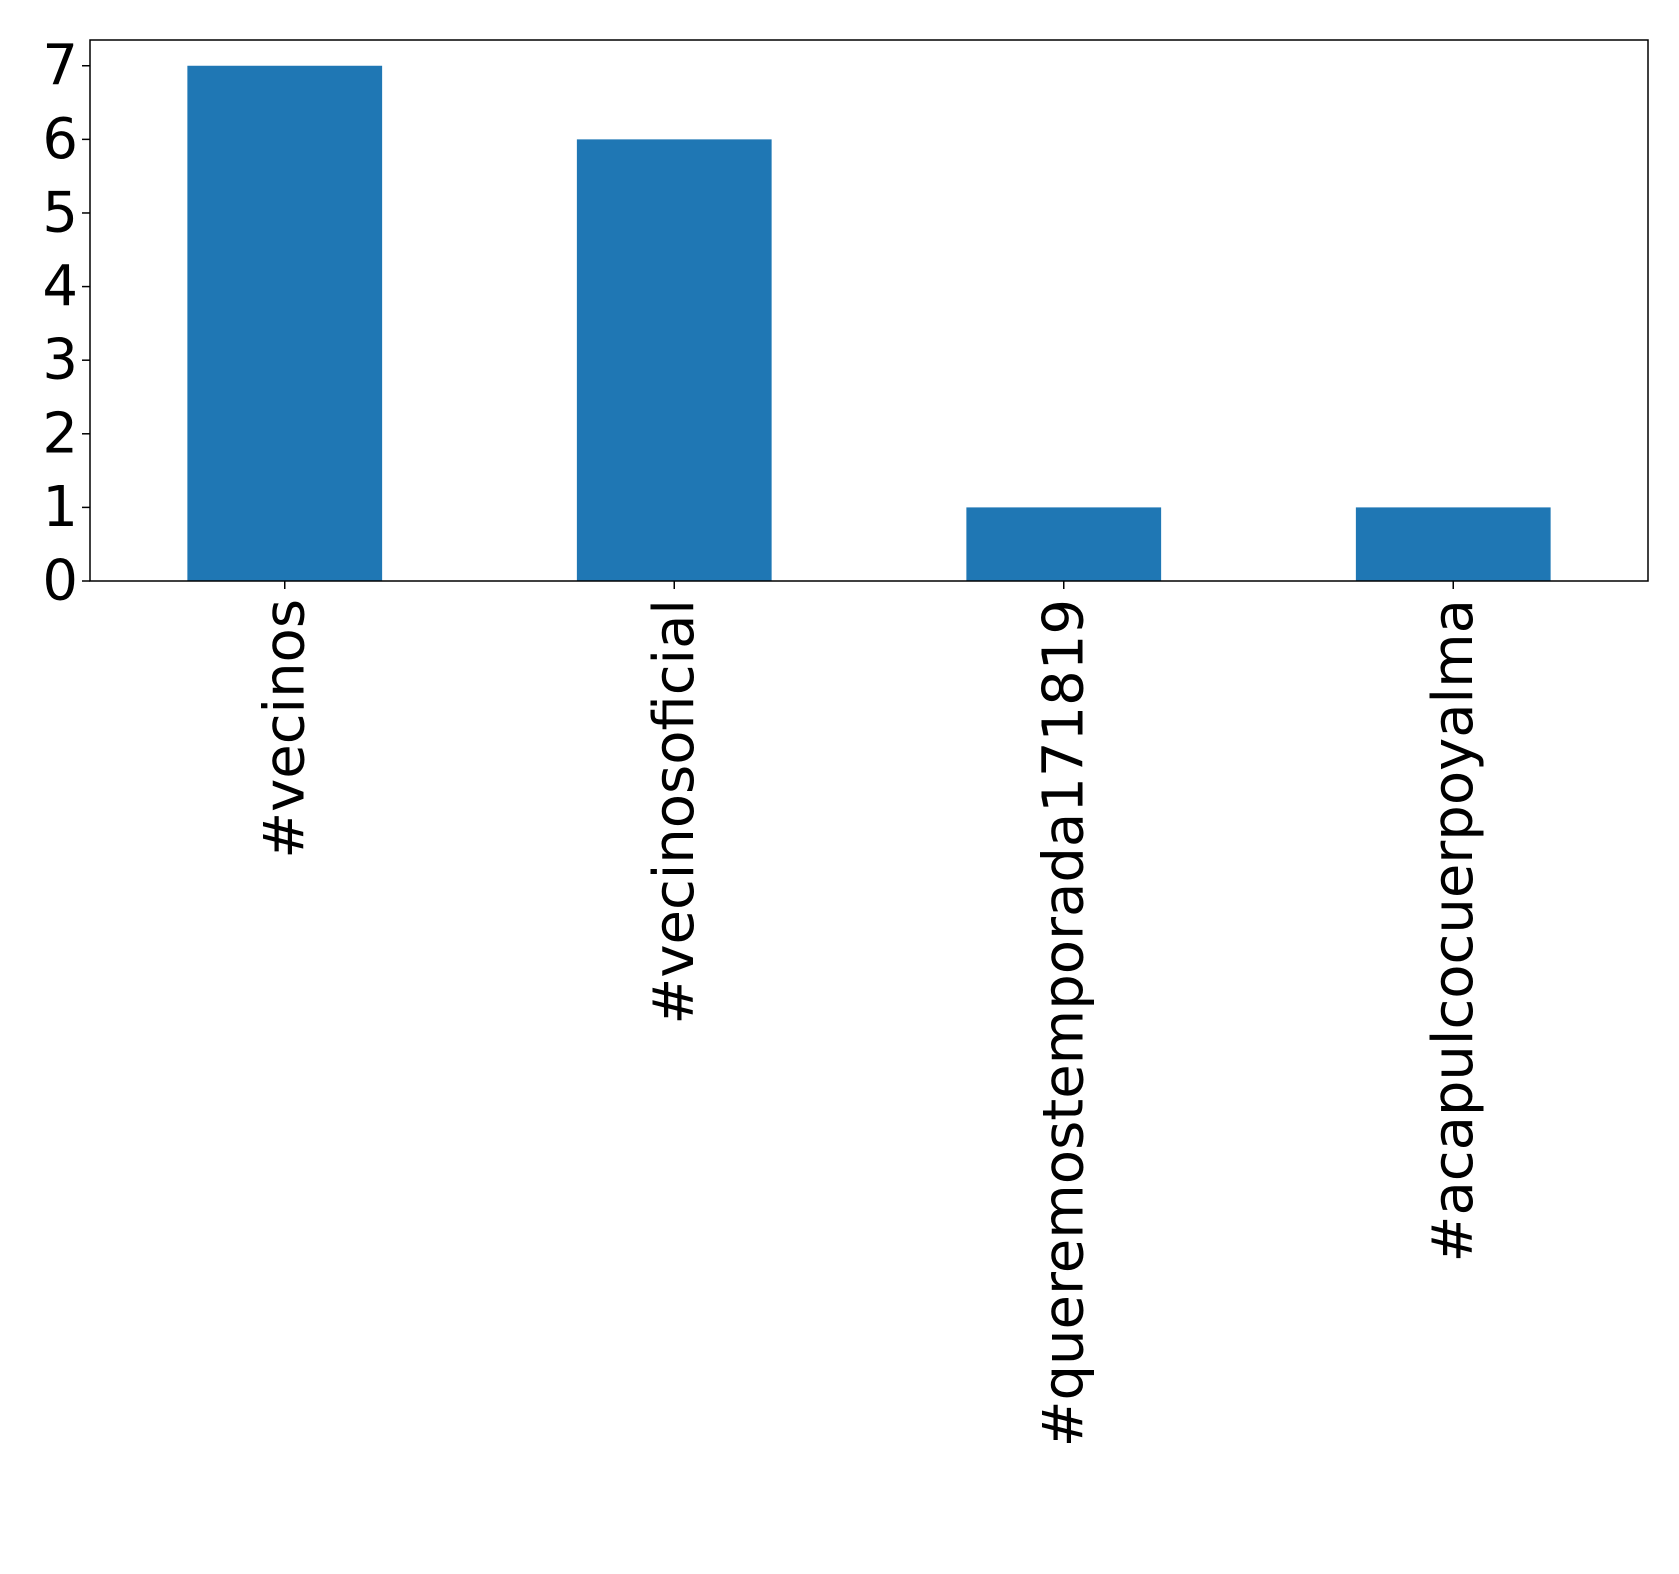 This screenshot has height=1574, width=1679. What do you see at coordinates (60, 65) in the screenshot?
I see `y-tick-label: 7` at bounding box center [60, 65].